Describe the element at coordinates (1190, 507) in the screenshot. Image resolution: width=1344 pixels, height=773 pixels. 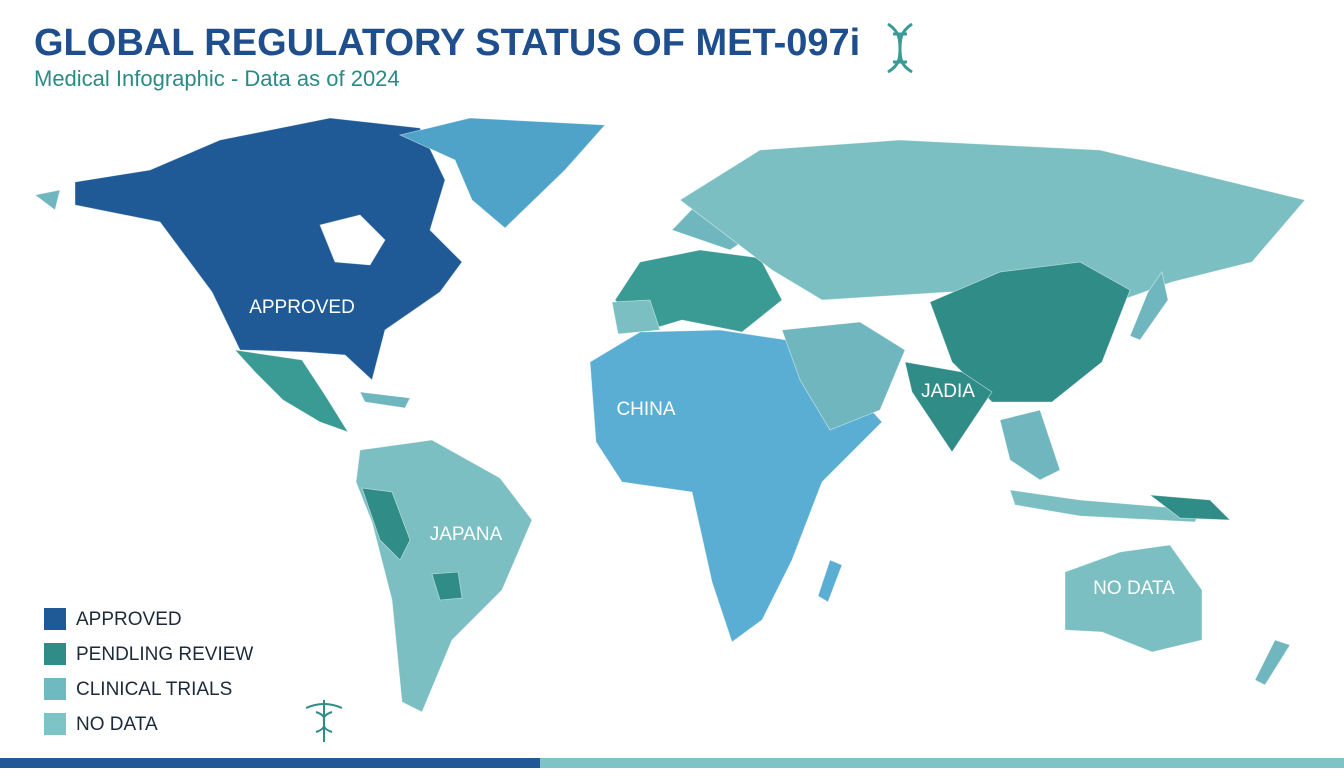
I see `new-guinea` at that location.